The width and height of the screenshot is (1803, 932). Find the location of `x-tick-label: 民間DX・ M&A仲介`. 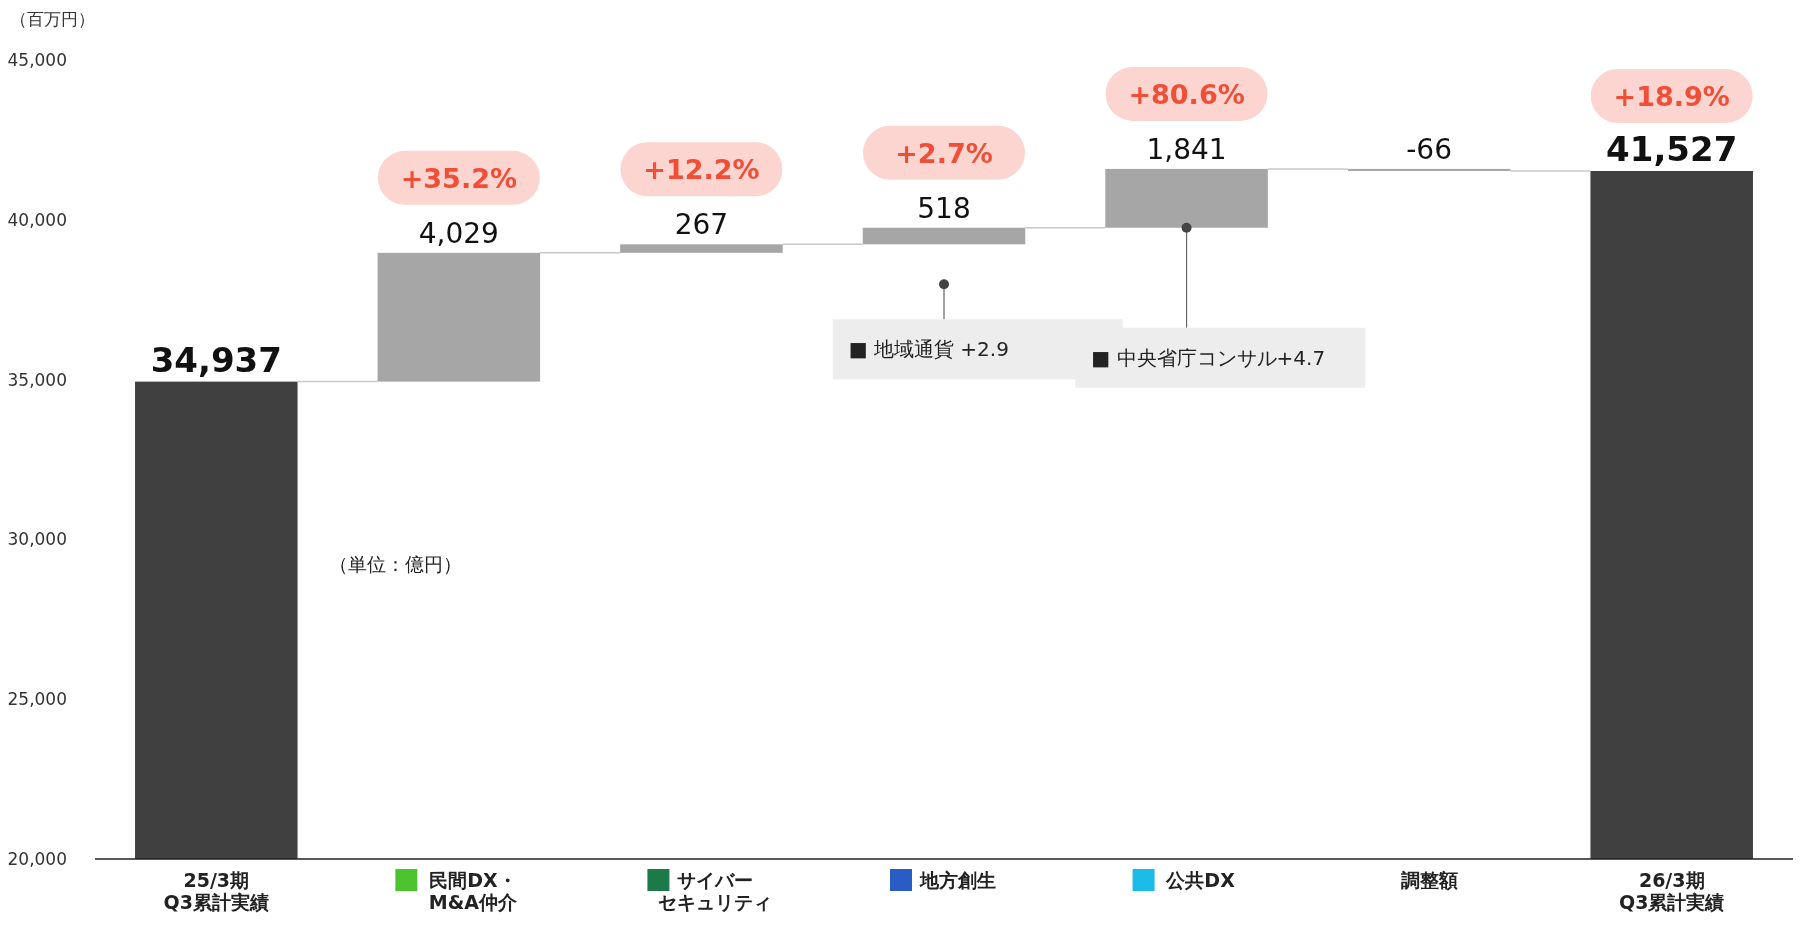

x-tick-label: 民間DX・ M&A仲介 is located at coordinates (473, 891).